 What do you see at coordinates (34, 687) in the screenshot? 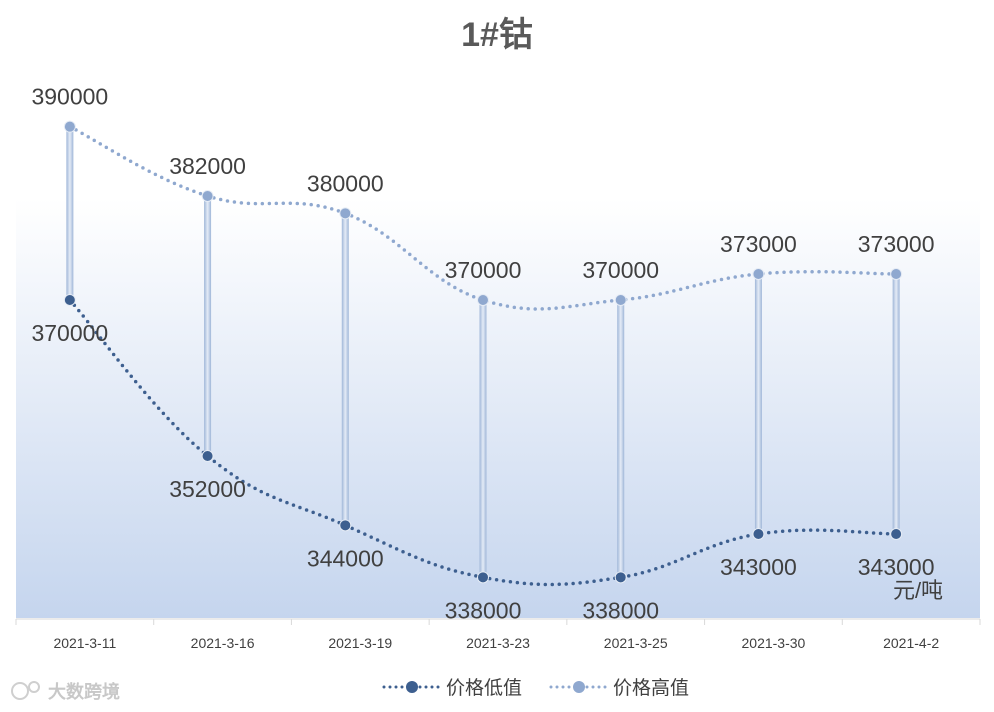
I see `watermark-logo-icon-dot` at bounding box center [34, 687].